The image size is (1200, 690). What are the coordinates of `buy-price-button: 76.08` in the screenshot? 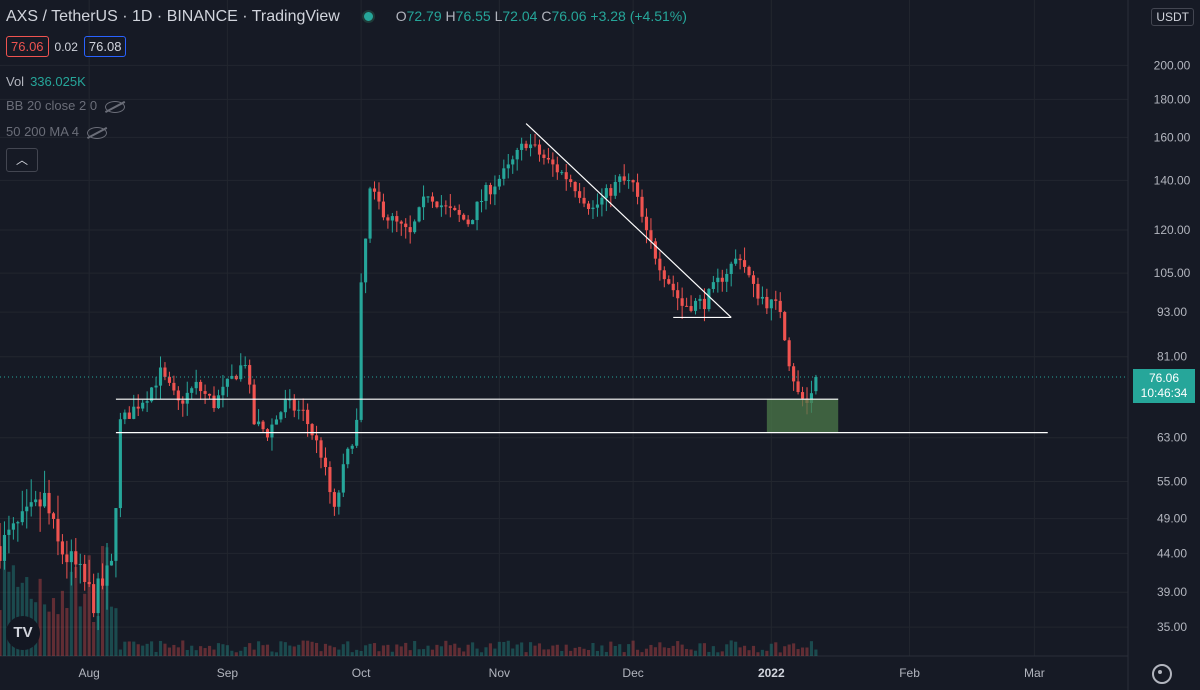 It's located at (105, 46).